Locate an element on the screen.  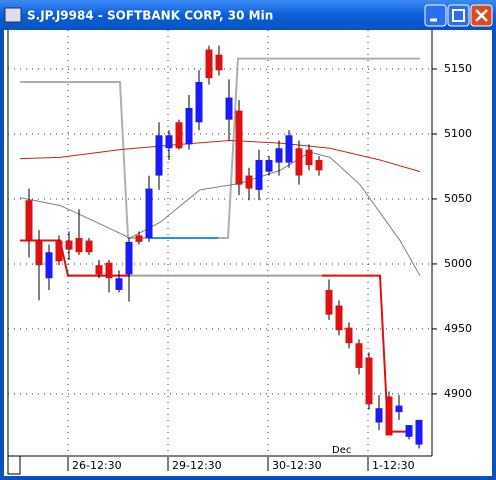
maximize-icon is located at coordinates (458, 15).